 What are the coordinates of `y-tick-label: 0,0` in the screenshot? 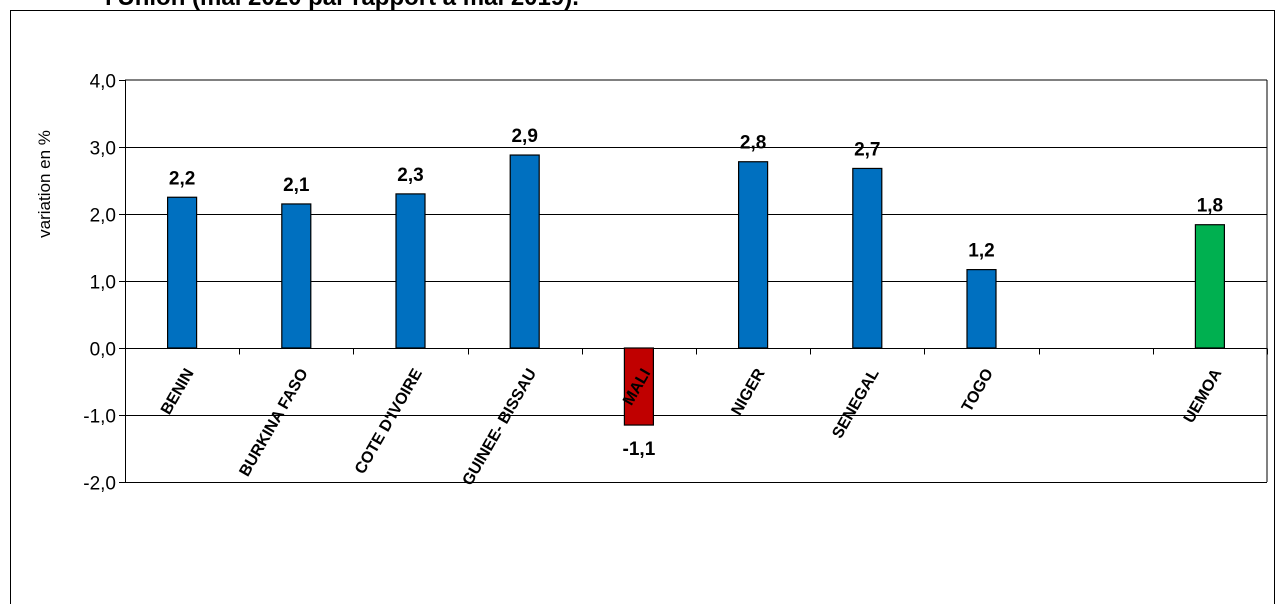 It's located at (103, 350).